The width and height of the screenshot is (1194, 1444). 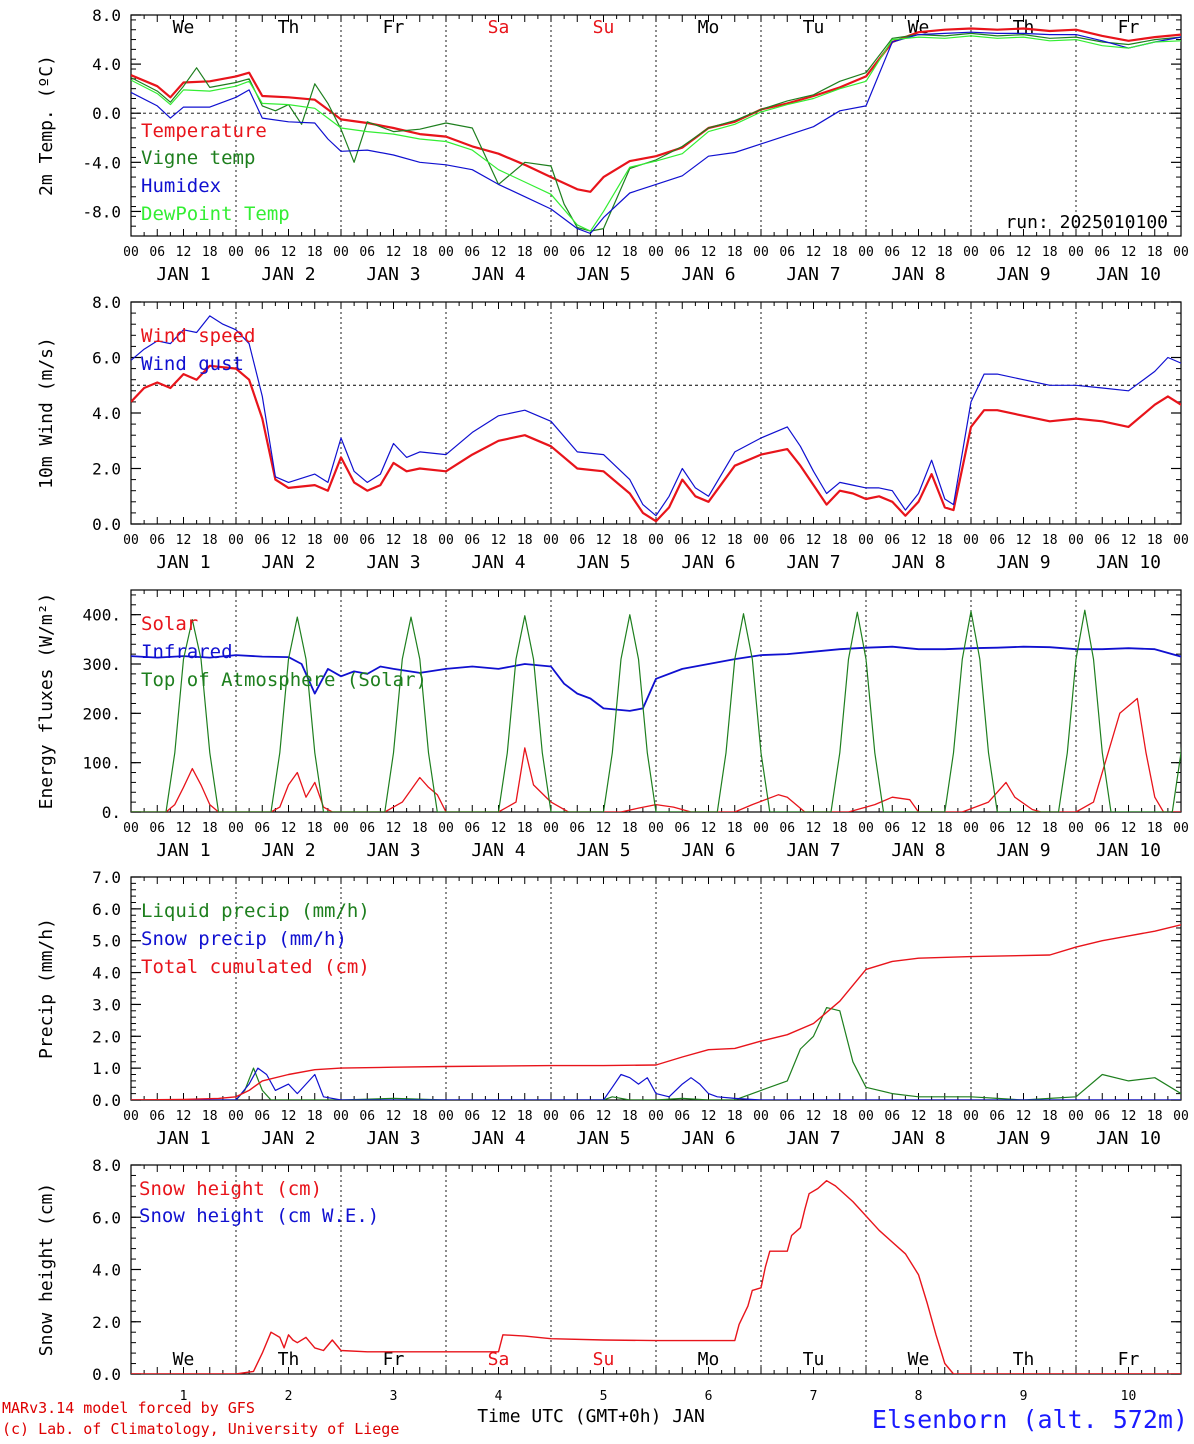 I want to click on date-label: JAN 8, so click(x=918, y=562).